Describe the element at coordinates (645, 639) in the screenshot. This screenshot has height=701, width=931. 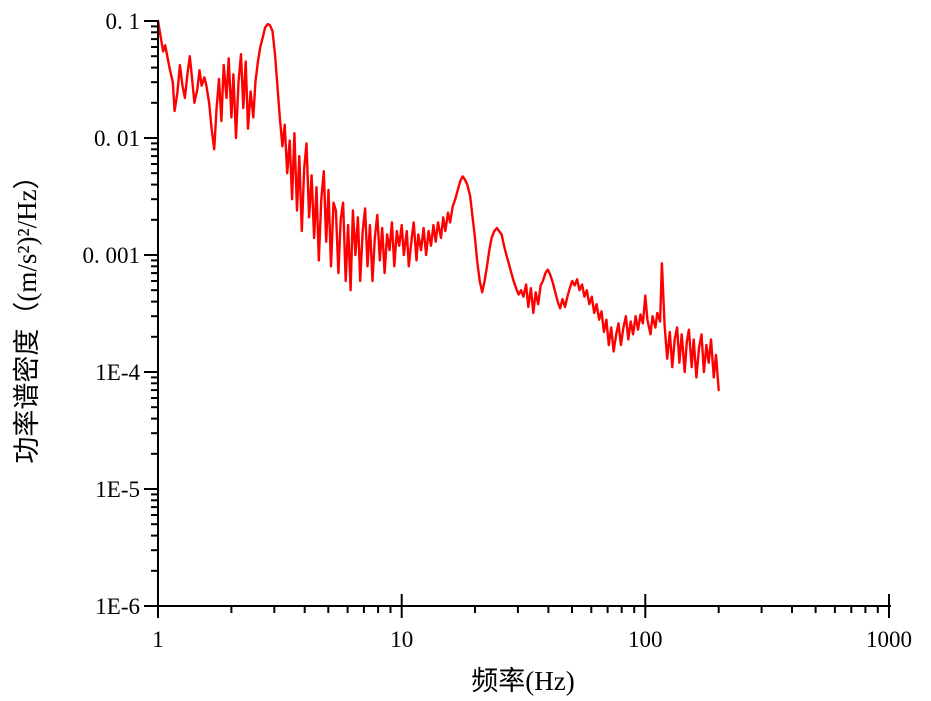
I see `x-tick-label: 100` at that location.